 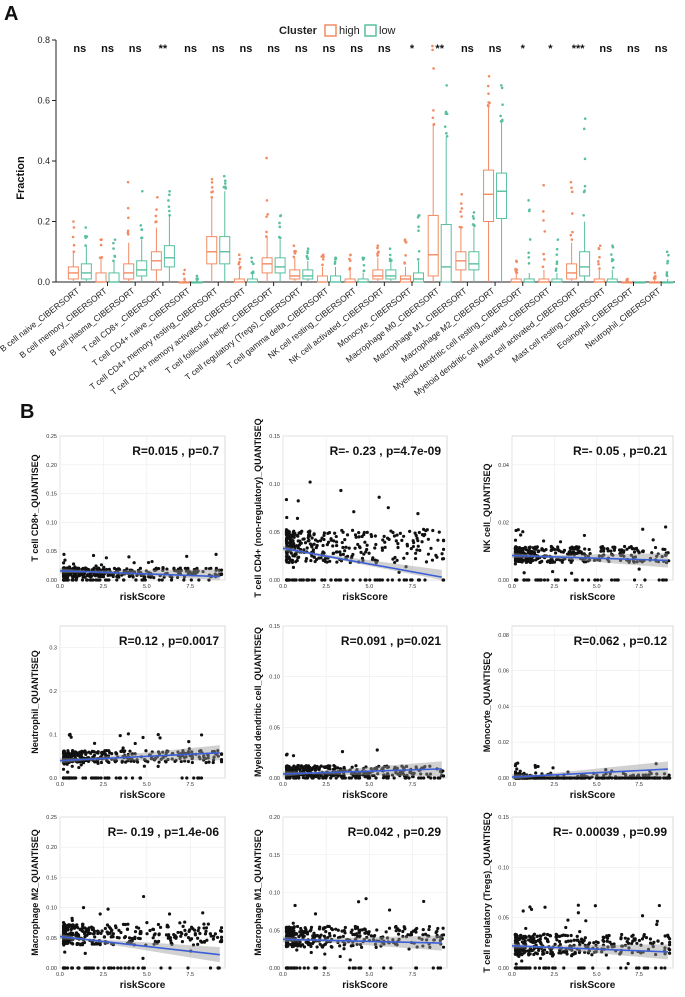 I want to click on scatter-ytick-label: 0.05, so click(x=274, y=533).